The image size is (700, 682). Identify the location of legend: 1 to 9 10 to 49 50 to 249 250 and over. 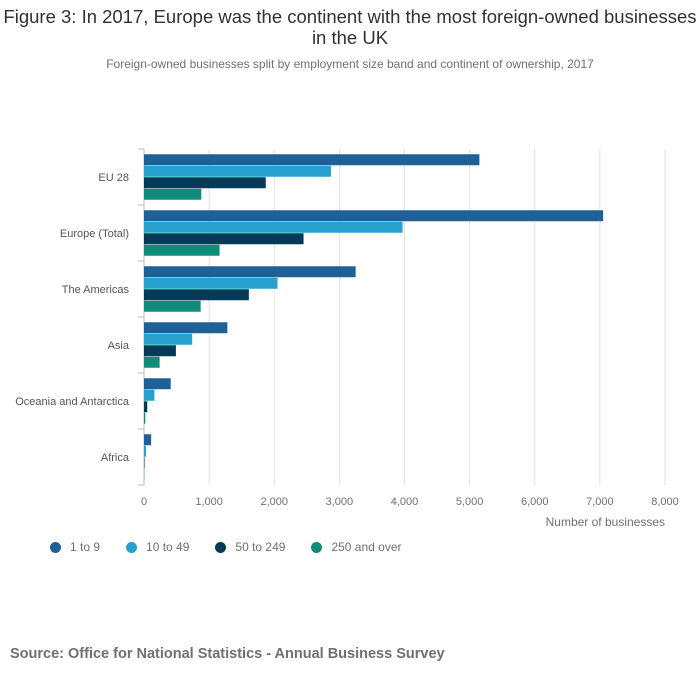
(239, 547).